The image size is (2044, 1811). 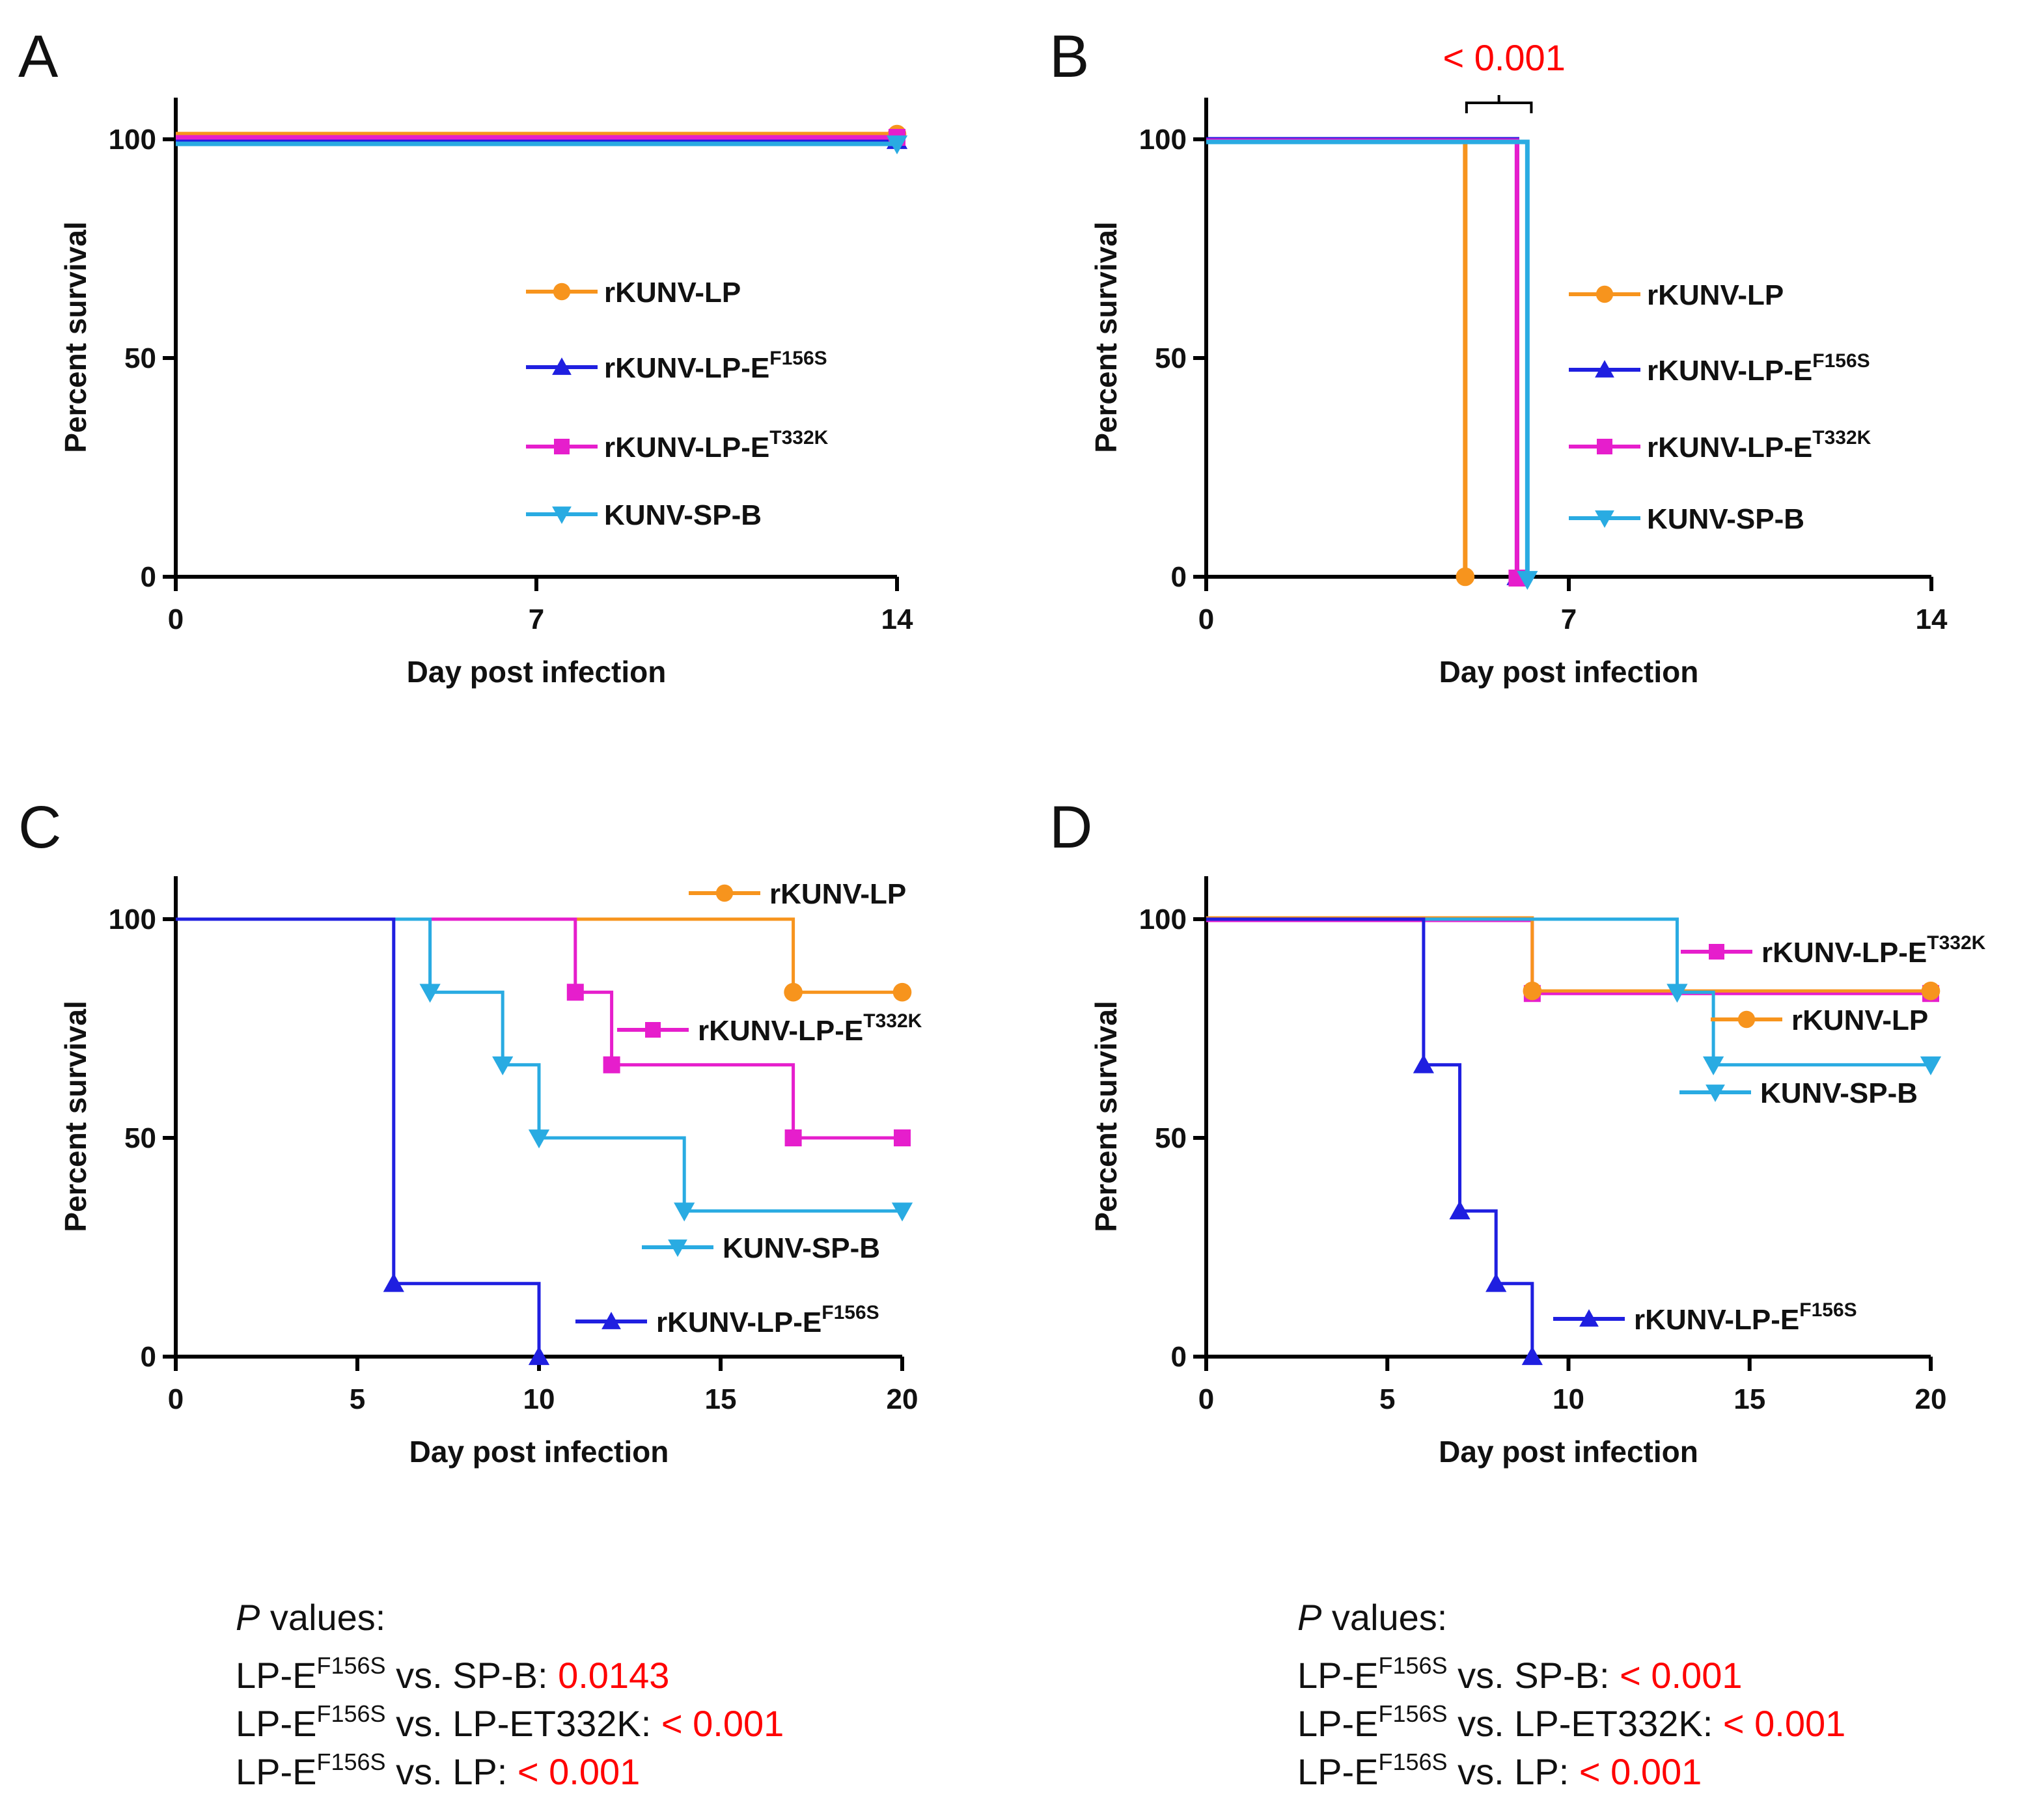 What do you see at coordinates (1574, 996) in the screenshot?
I see `series-spb` at bounding box center [1574, 996].